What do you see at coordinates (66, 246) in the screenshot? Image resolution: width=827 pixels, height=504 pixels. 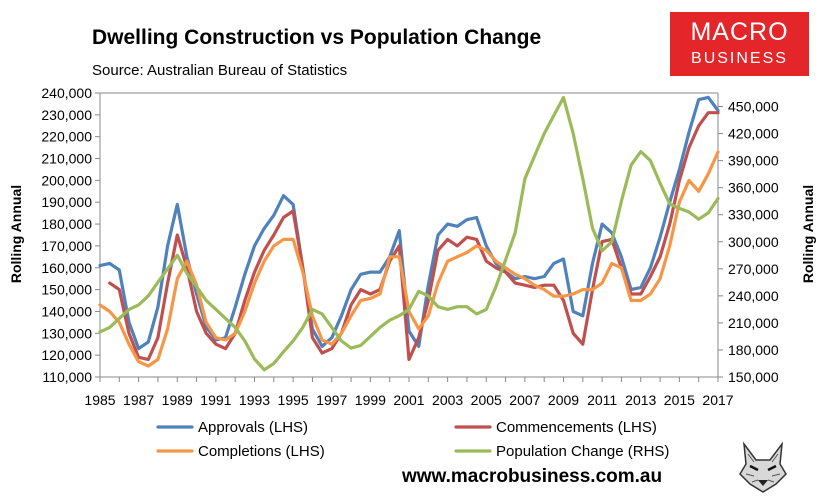 I see `y-tick-label-left: 170,000` at bounding box center [66, 246].